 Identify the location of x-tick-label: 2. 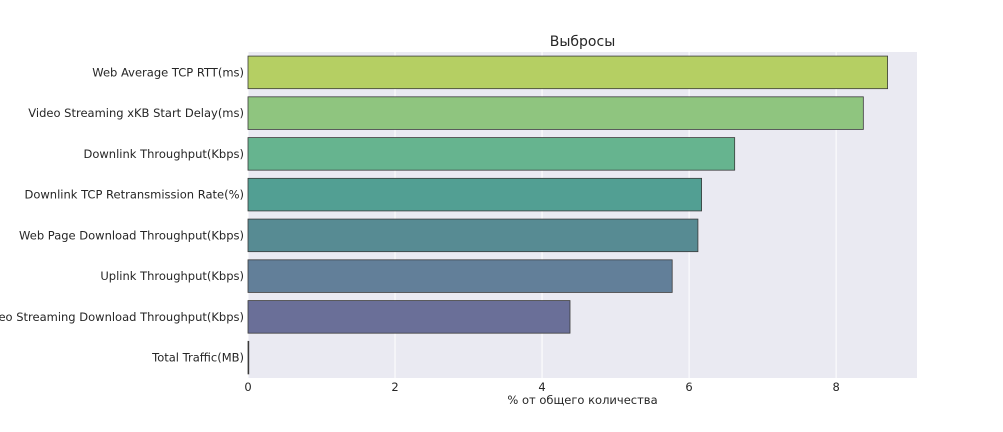
(394, 387).